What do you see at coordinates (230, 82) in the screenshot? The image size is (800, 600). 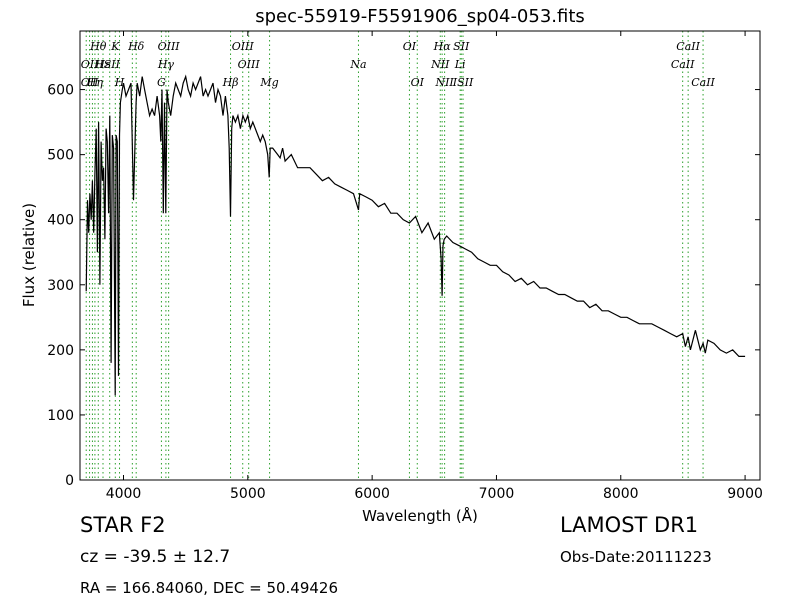 I see `line-label: Hβ` at bounding box center [230, 82].